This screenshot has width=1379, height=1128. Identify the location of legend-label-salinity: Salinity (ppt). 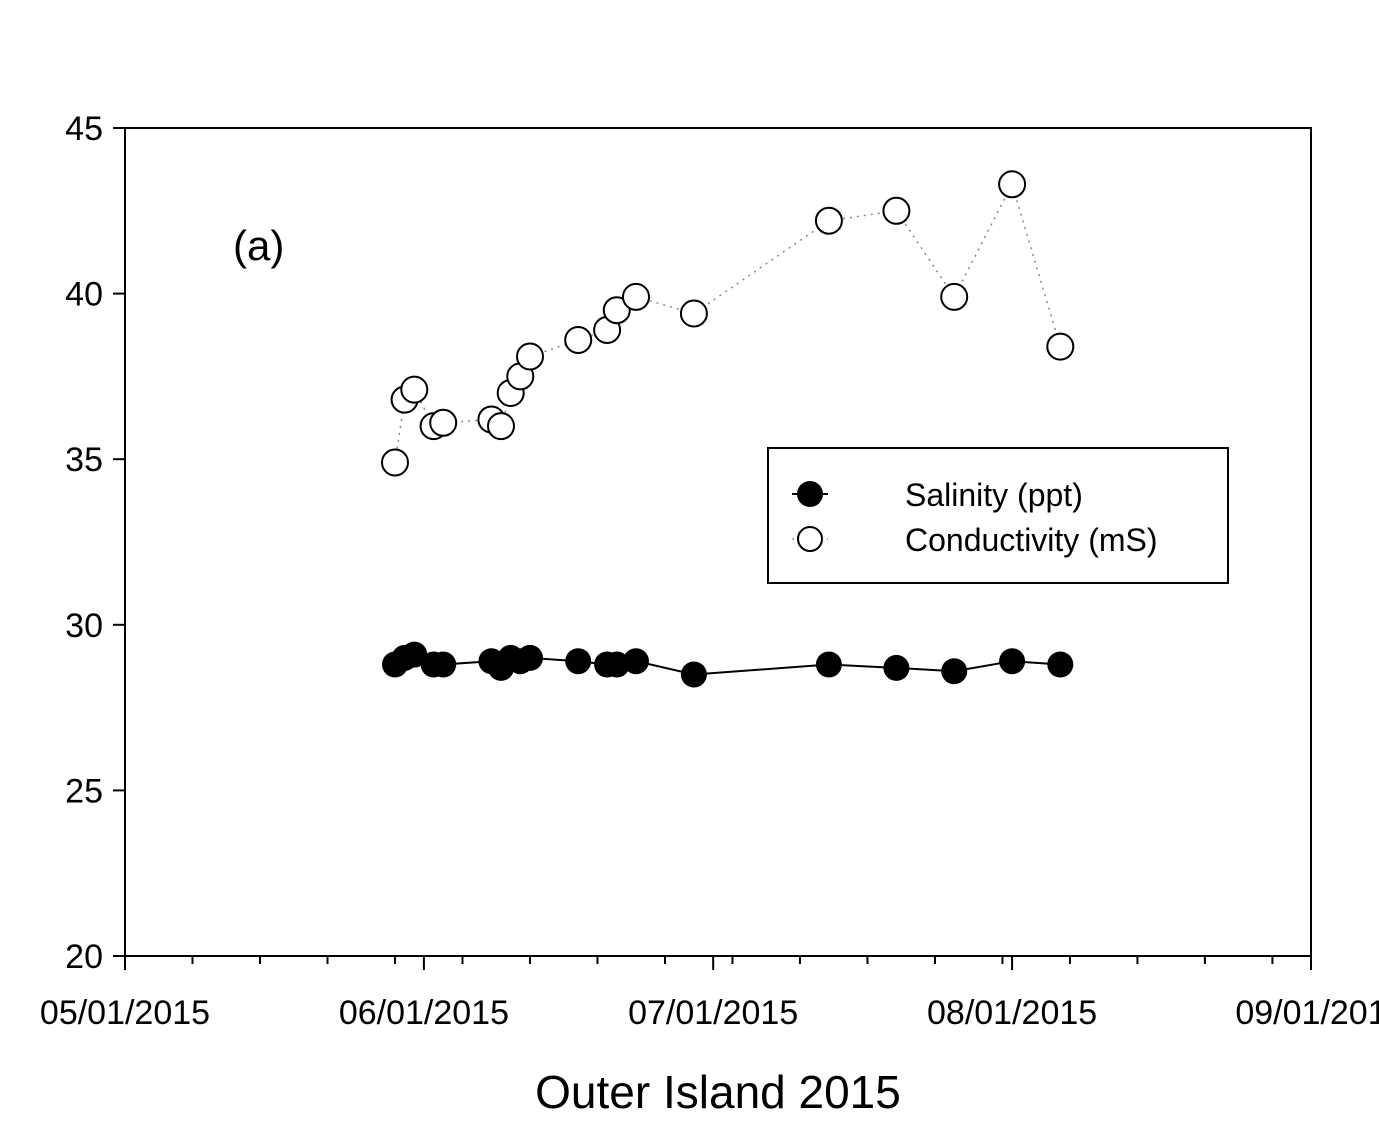
(994, 495).